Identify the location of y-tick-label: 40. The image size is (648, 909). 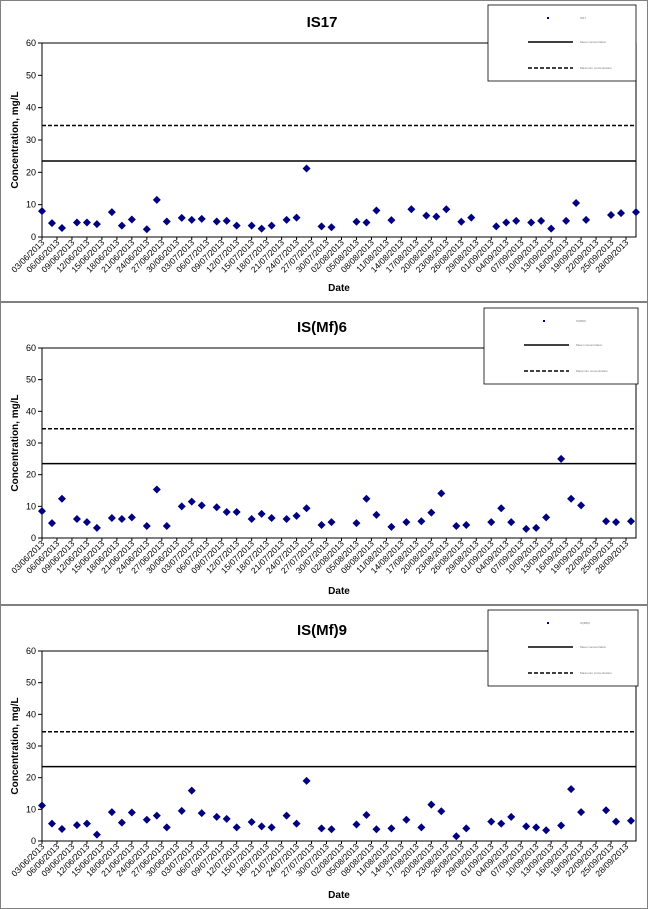
(31, 714).